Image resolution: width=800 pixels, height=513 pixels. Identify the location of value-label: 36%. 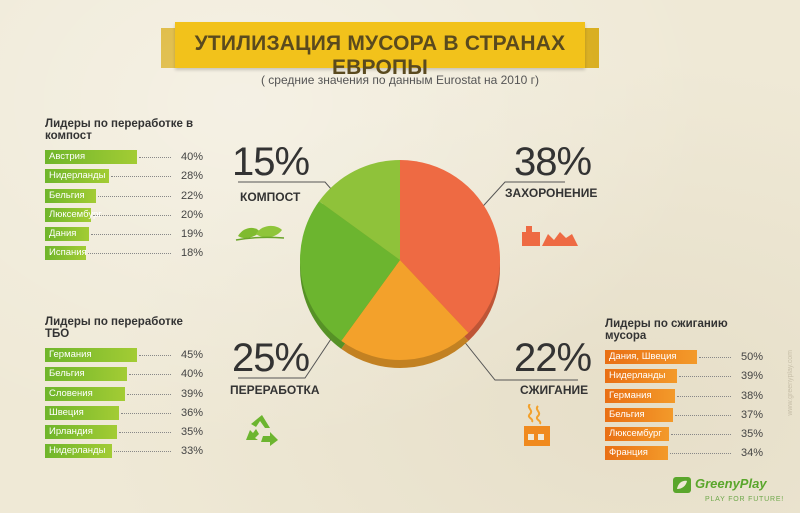
(191, 412).